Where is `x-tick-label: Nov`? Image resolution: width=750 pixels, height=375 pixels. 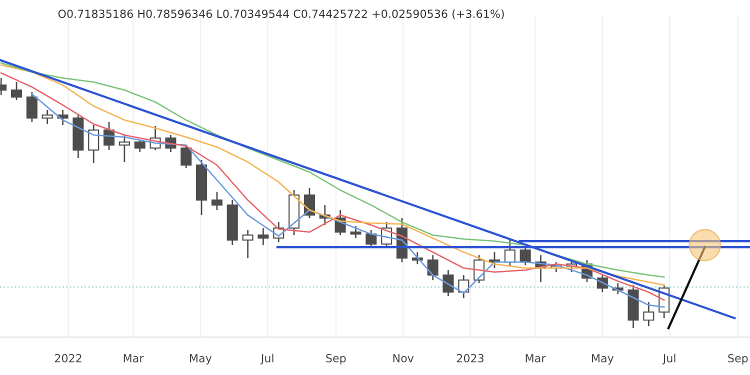 x-tick-label: Nov is located at coordinates (403, 358).